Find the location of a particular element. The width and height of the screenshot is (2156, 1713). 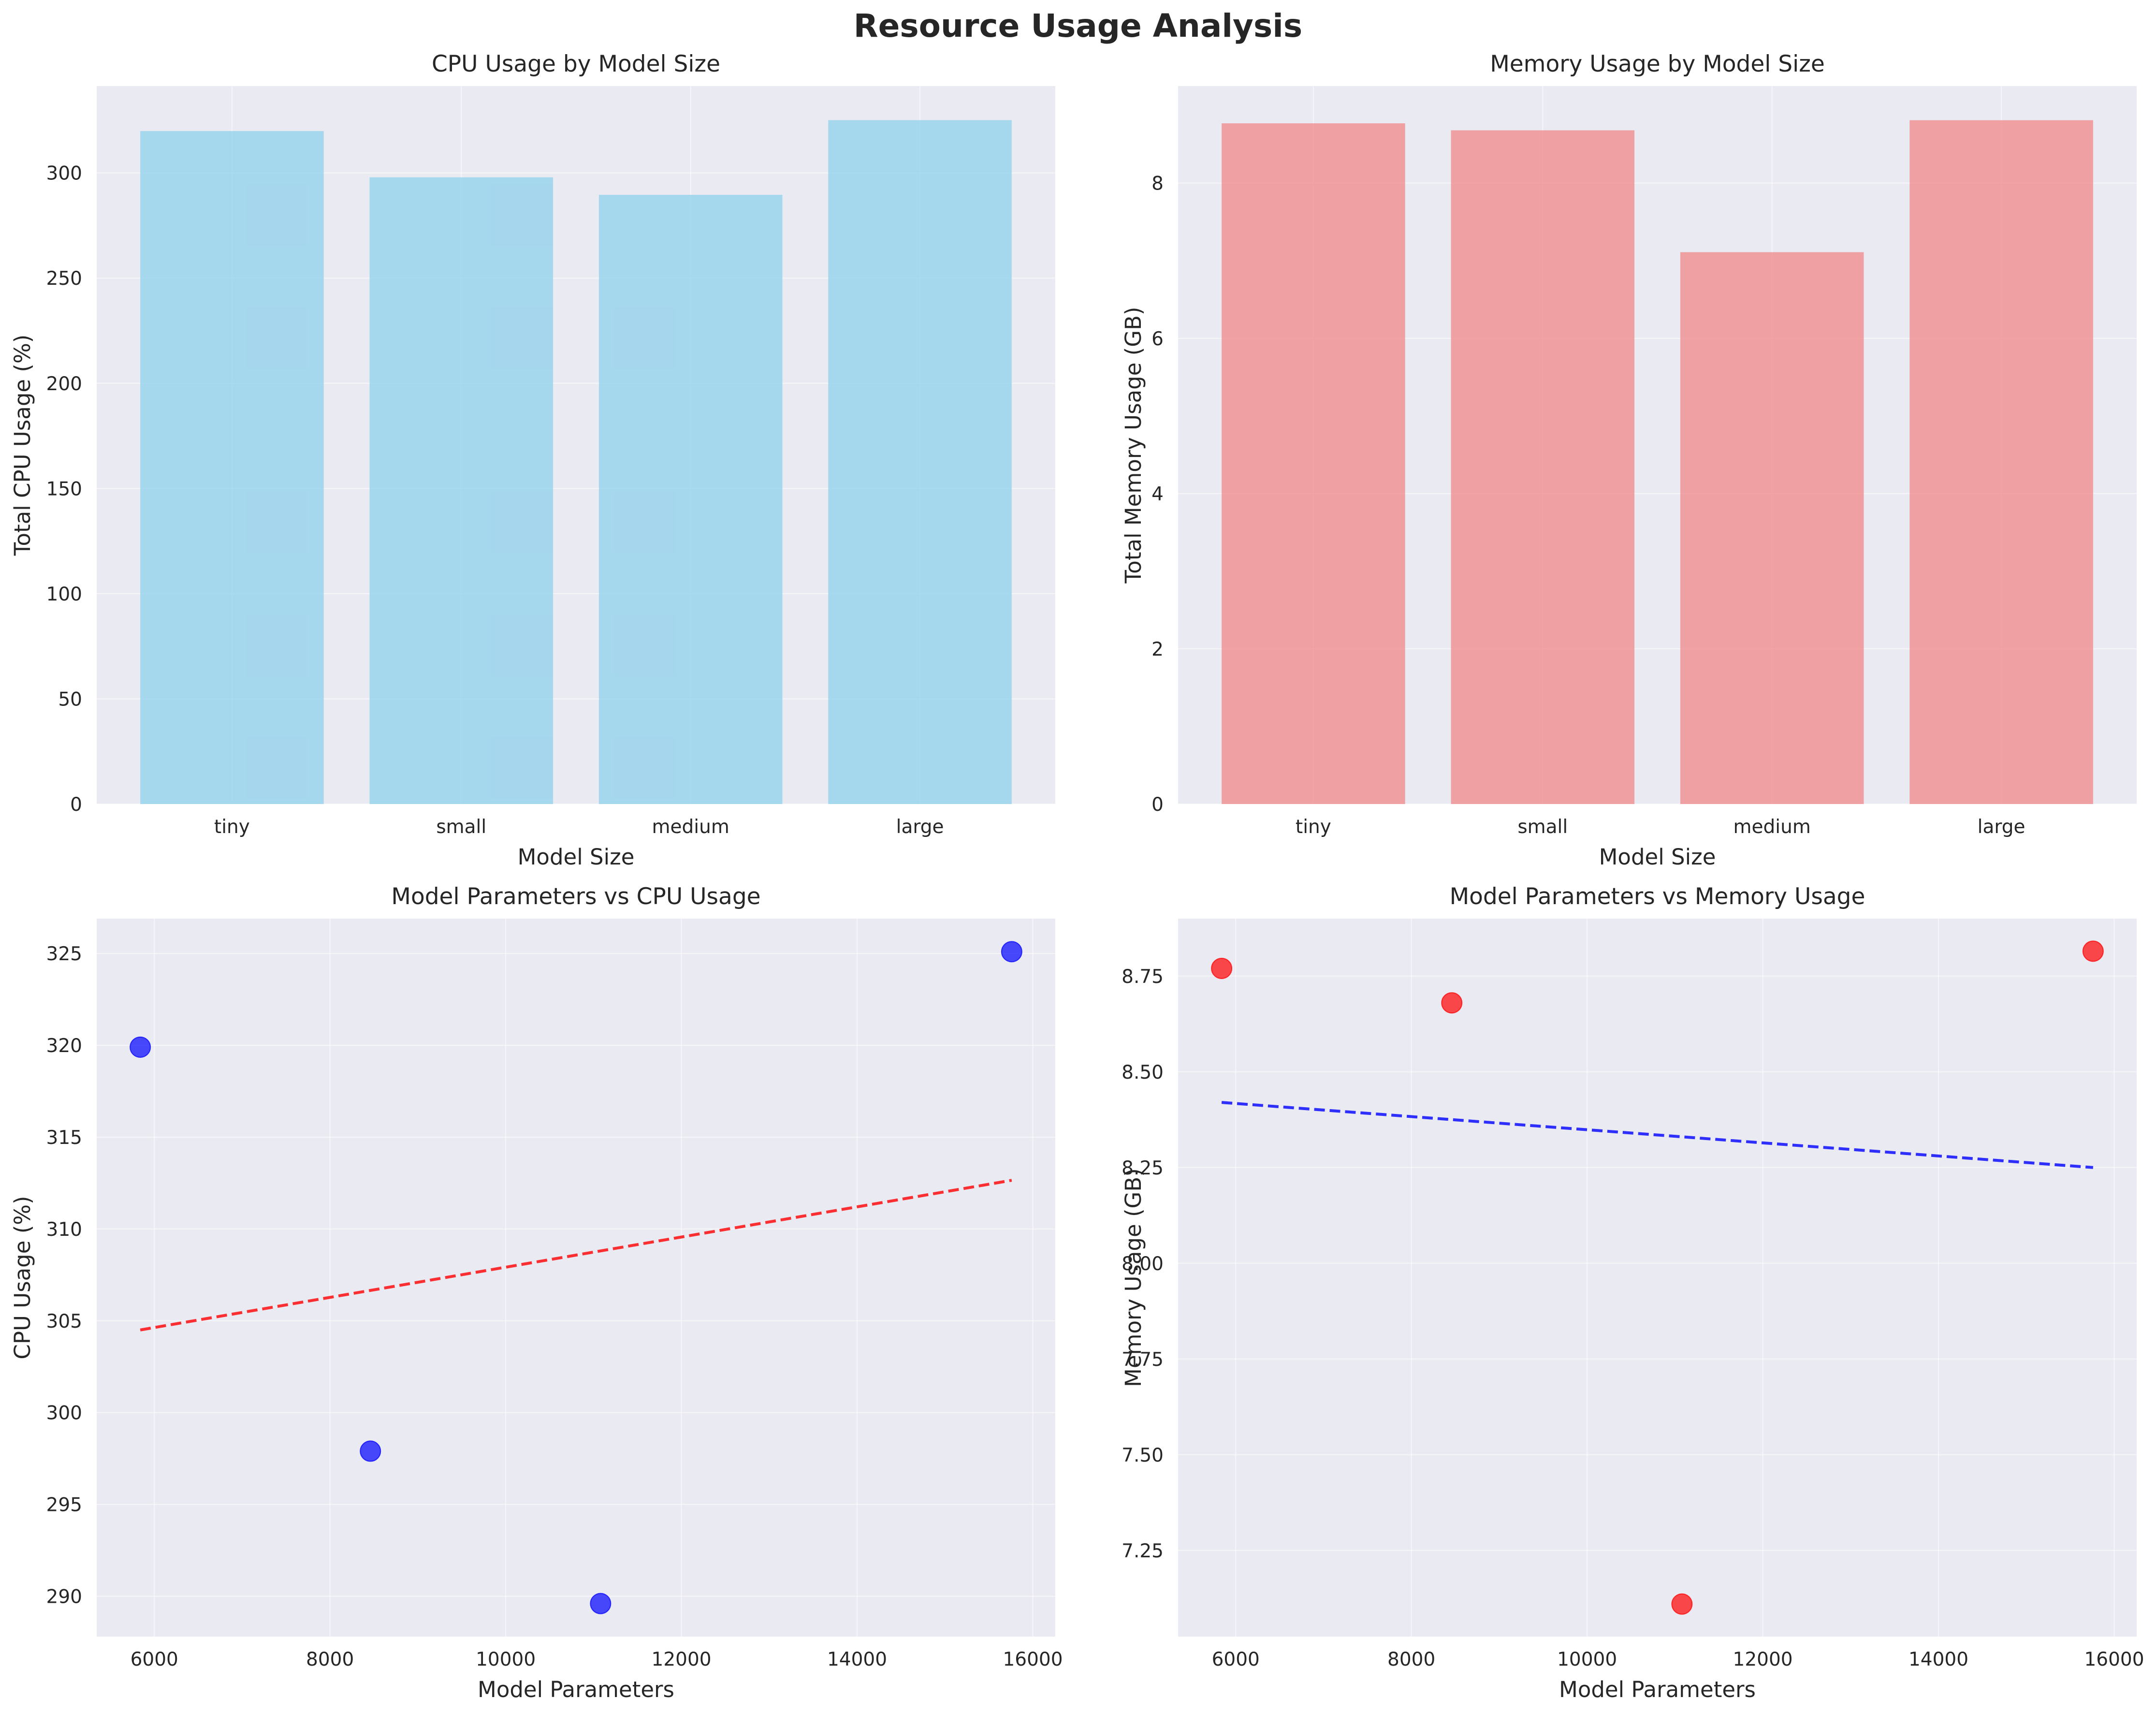

figure-title: Resource Usage Analysis is located at coordinates (1078, 25).